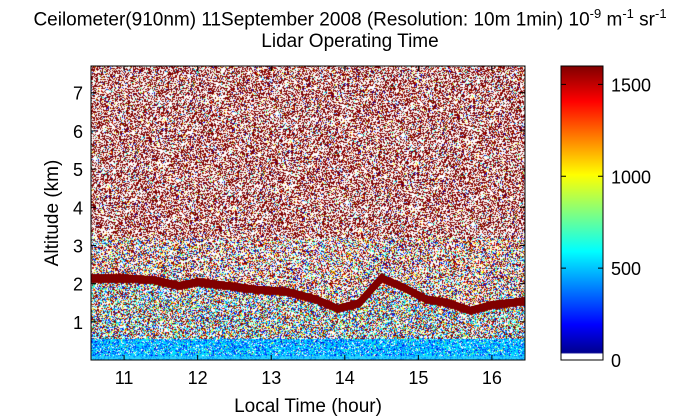  What do you see at coordinates (644, 20) in the screenshot?
I see `title-unit-sr: sr` at bounding box center [644, 20].